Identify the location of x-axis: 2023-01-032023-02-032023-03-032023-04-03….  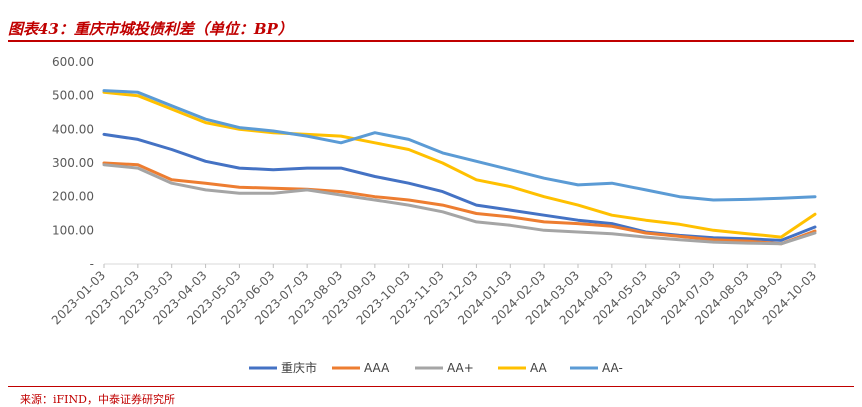
(434, 295).